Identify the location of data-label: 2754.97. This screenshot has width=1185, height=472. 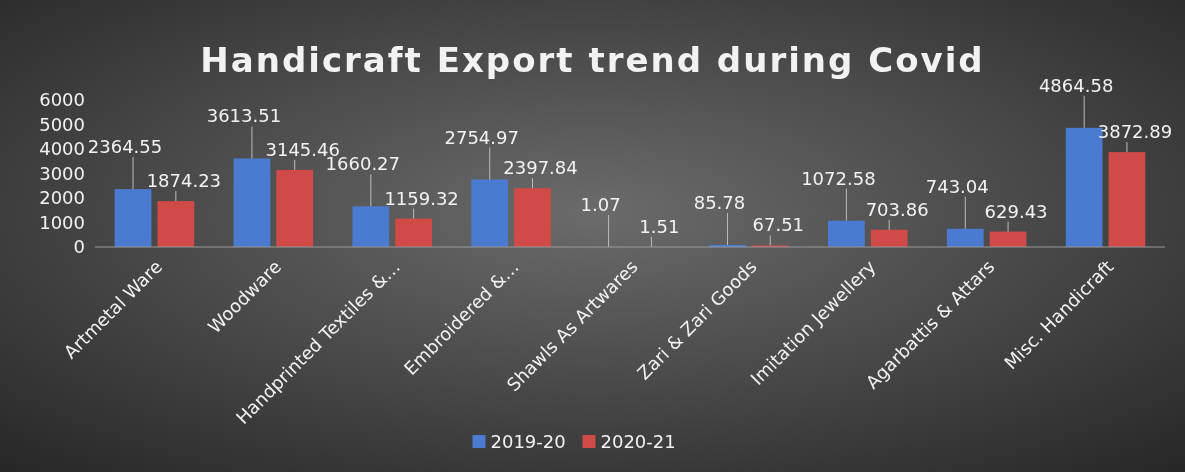
(481, 137).